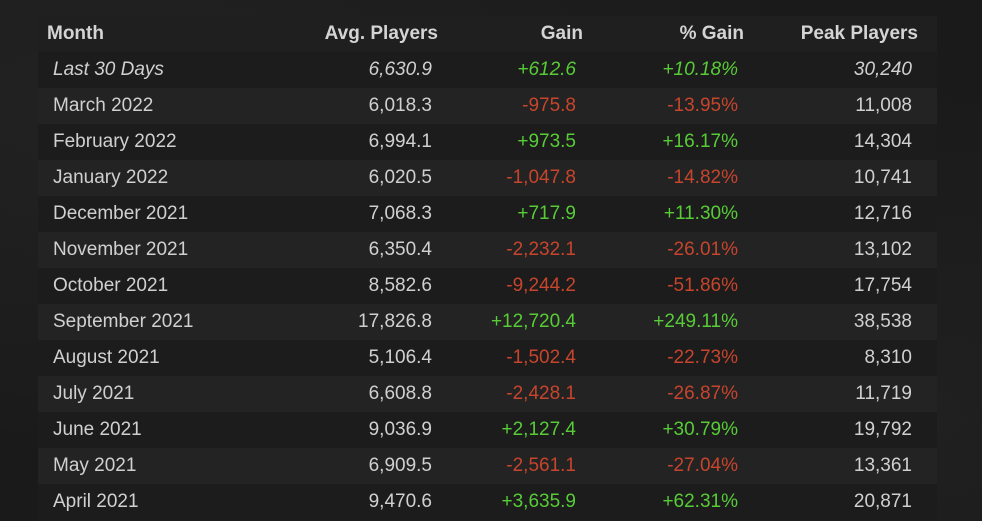 This screenshot has width=982, height=521. I want to click on cell-avg-players: 9,470.6, so click(400, 501).